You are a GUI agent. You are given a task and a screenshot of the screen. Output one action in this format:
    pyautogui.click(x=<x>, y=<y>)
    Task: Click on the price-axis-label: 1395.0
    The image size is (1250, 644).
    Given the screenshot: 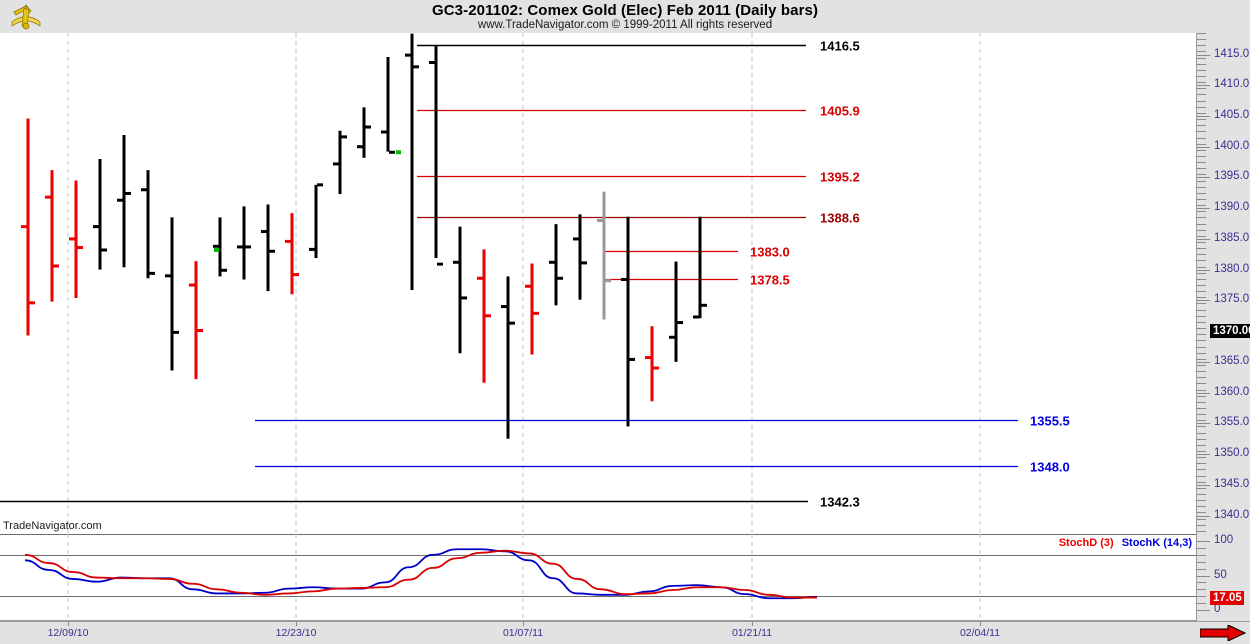 What is the action you would take?
    pyautogui.click(x=1232, y=176)
    